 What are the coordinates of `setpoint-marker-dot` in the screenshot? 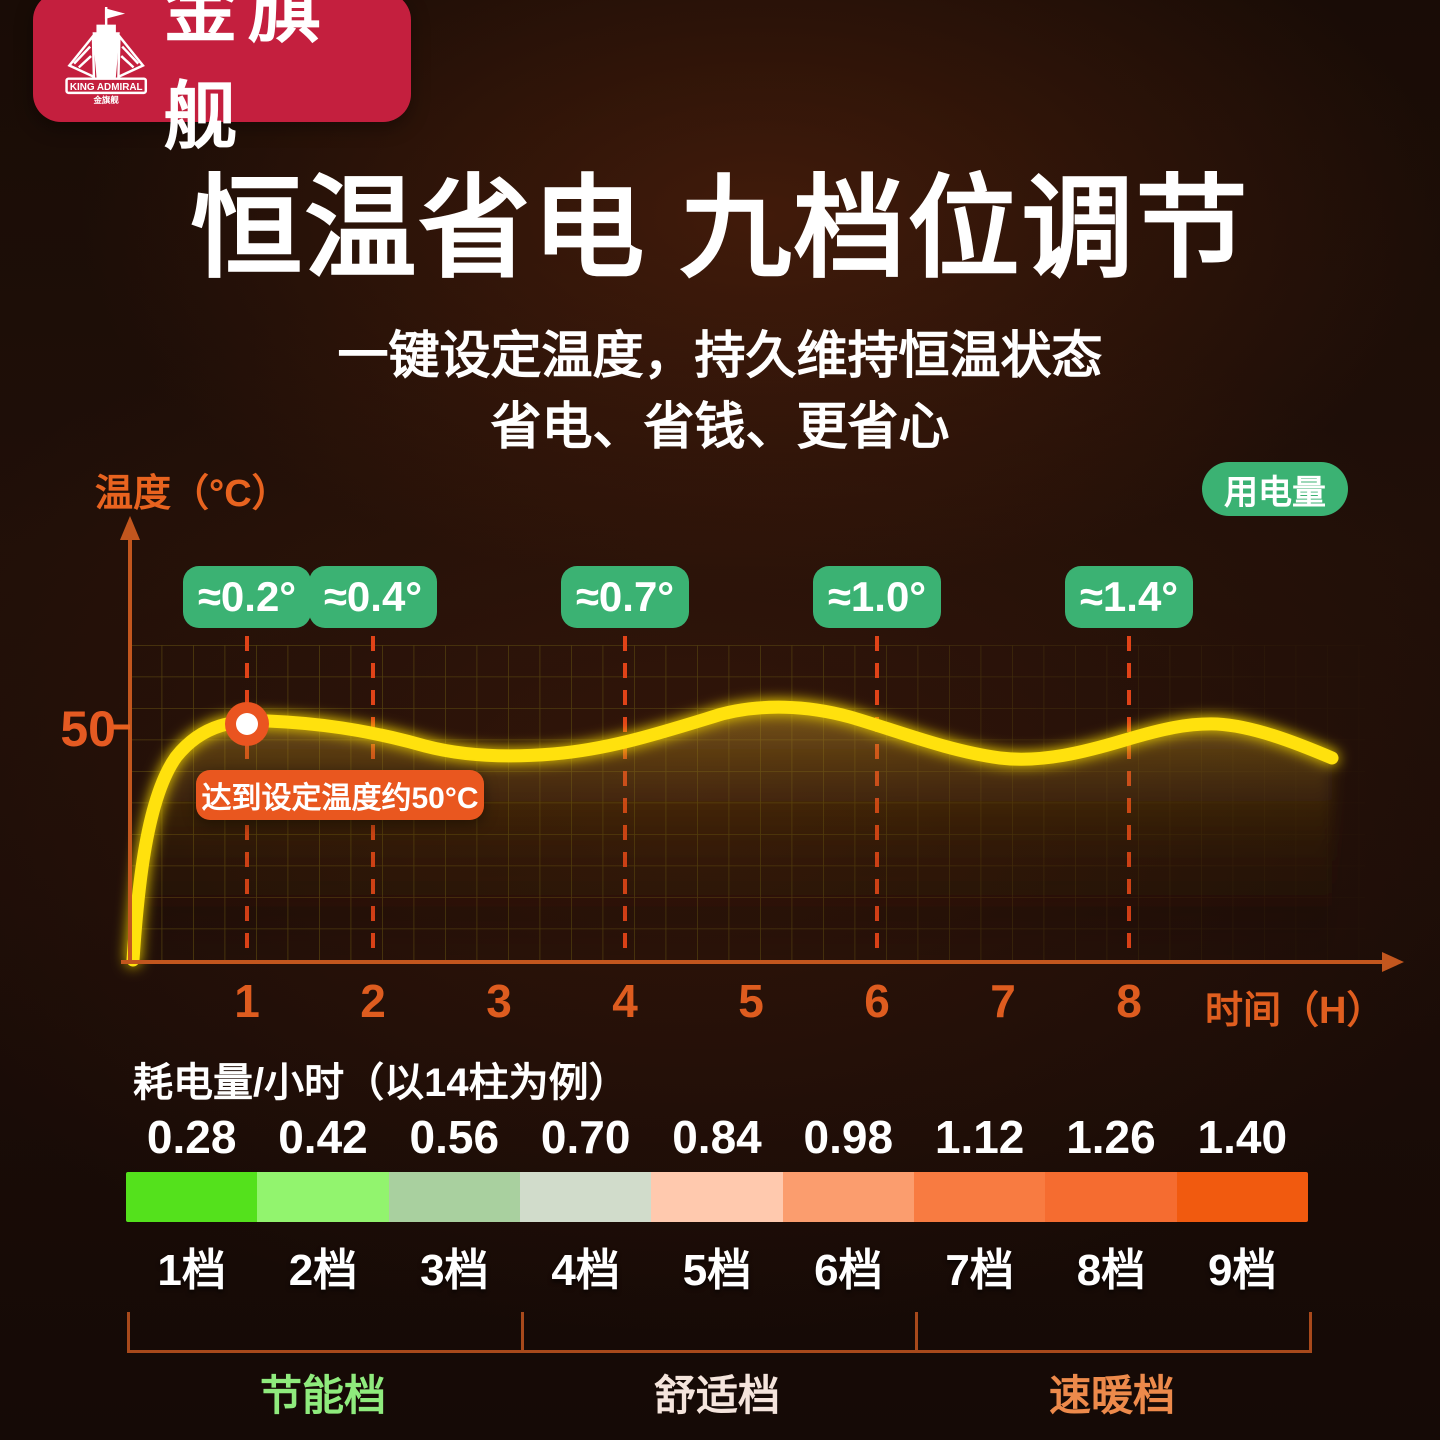 It's located at (247, 724).